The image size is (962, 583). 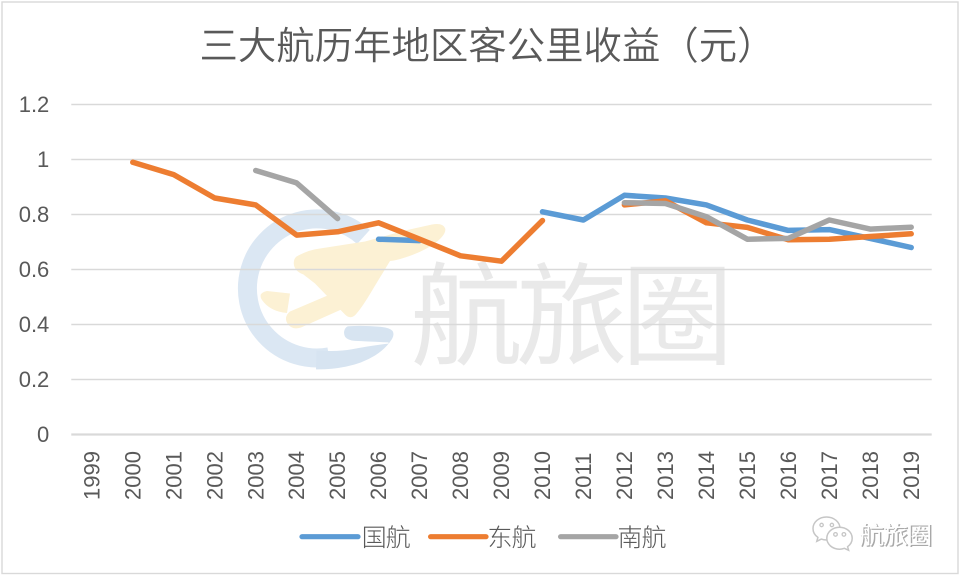 I want to click on svg-text: 2009, so click(x=501, y=475).